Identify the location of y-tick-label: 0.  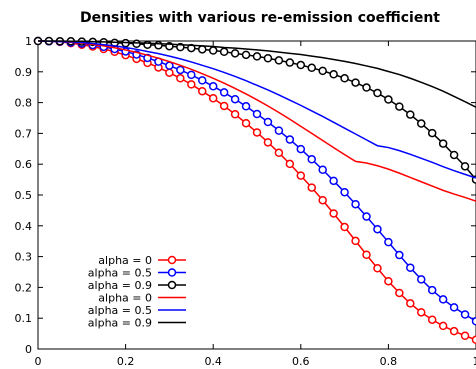
(28, 349).